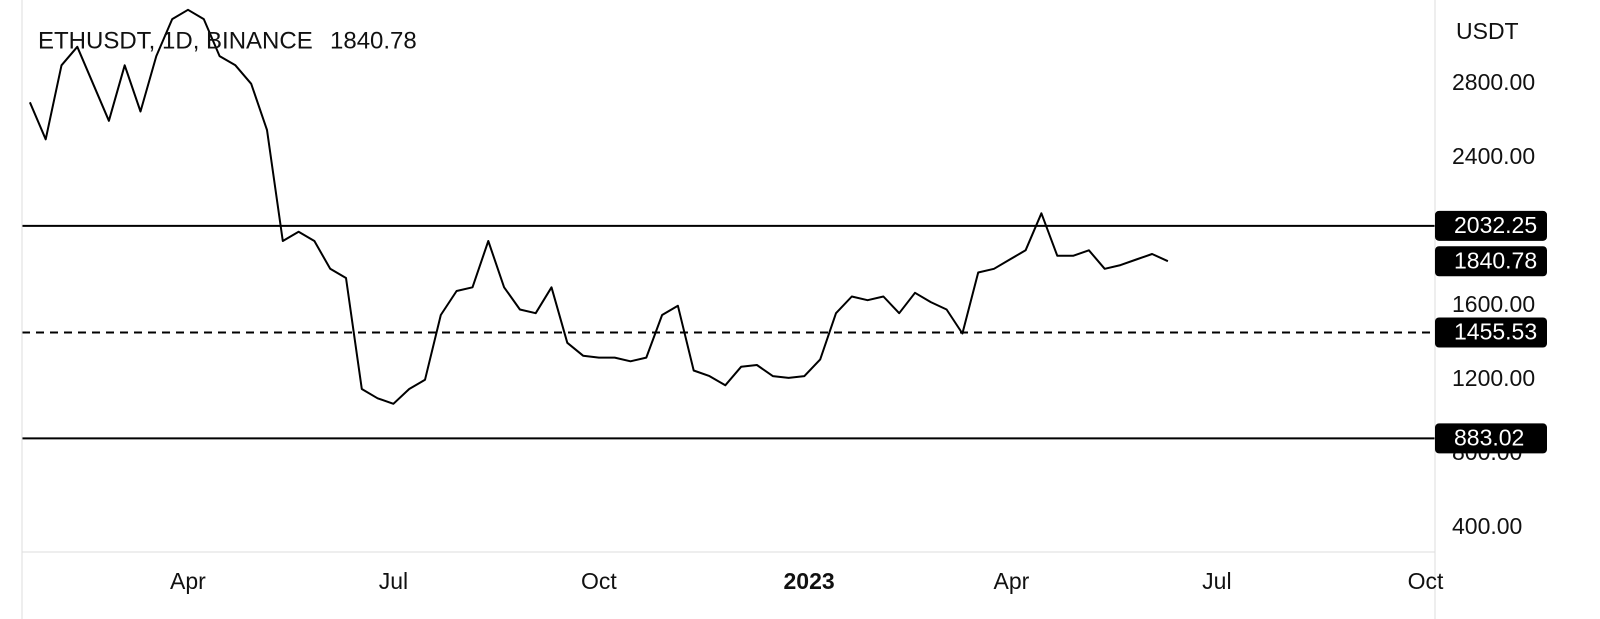  Describe the element at coordinates (1493, 156) in the screenshot. I see `y-tick-label: 2400.00` at that location.